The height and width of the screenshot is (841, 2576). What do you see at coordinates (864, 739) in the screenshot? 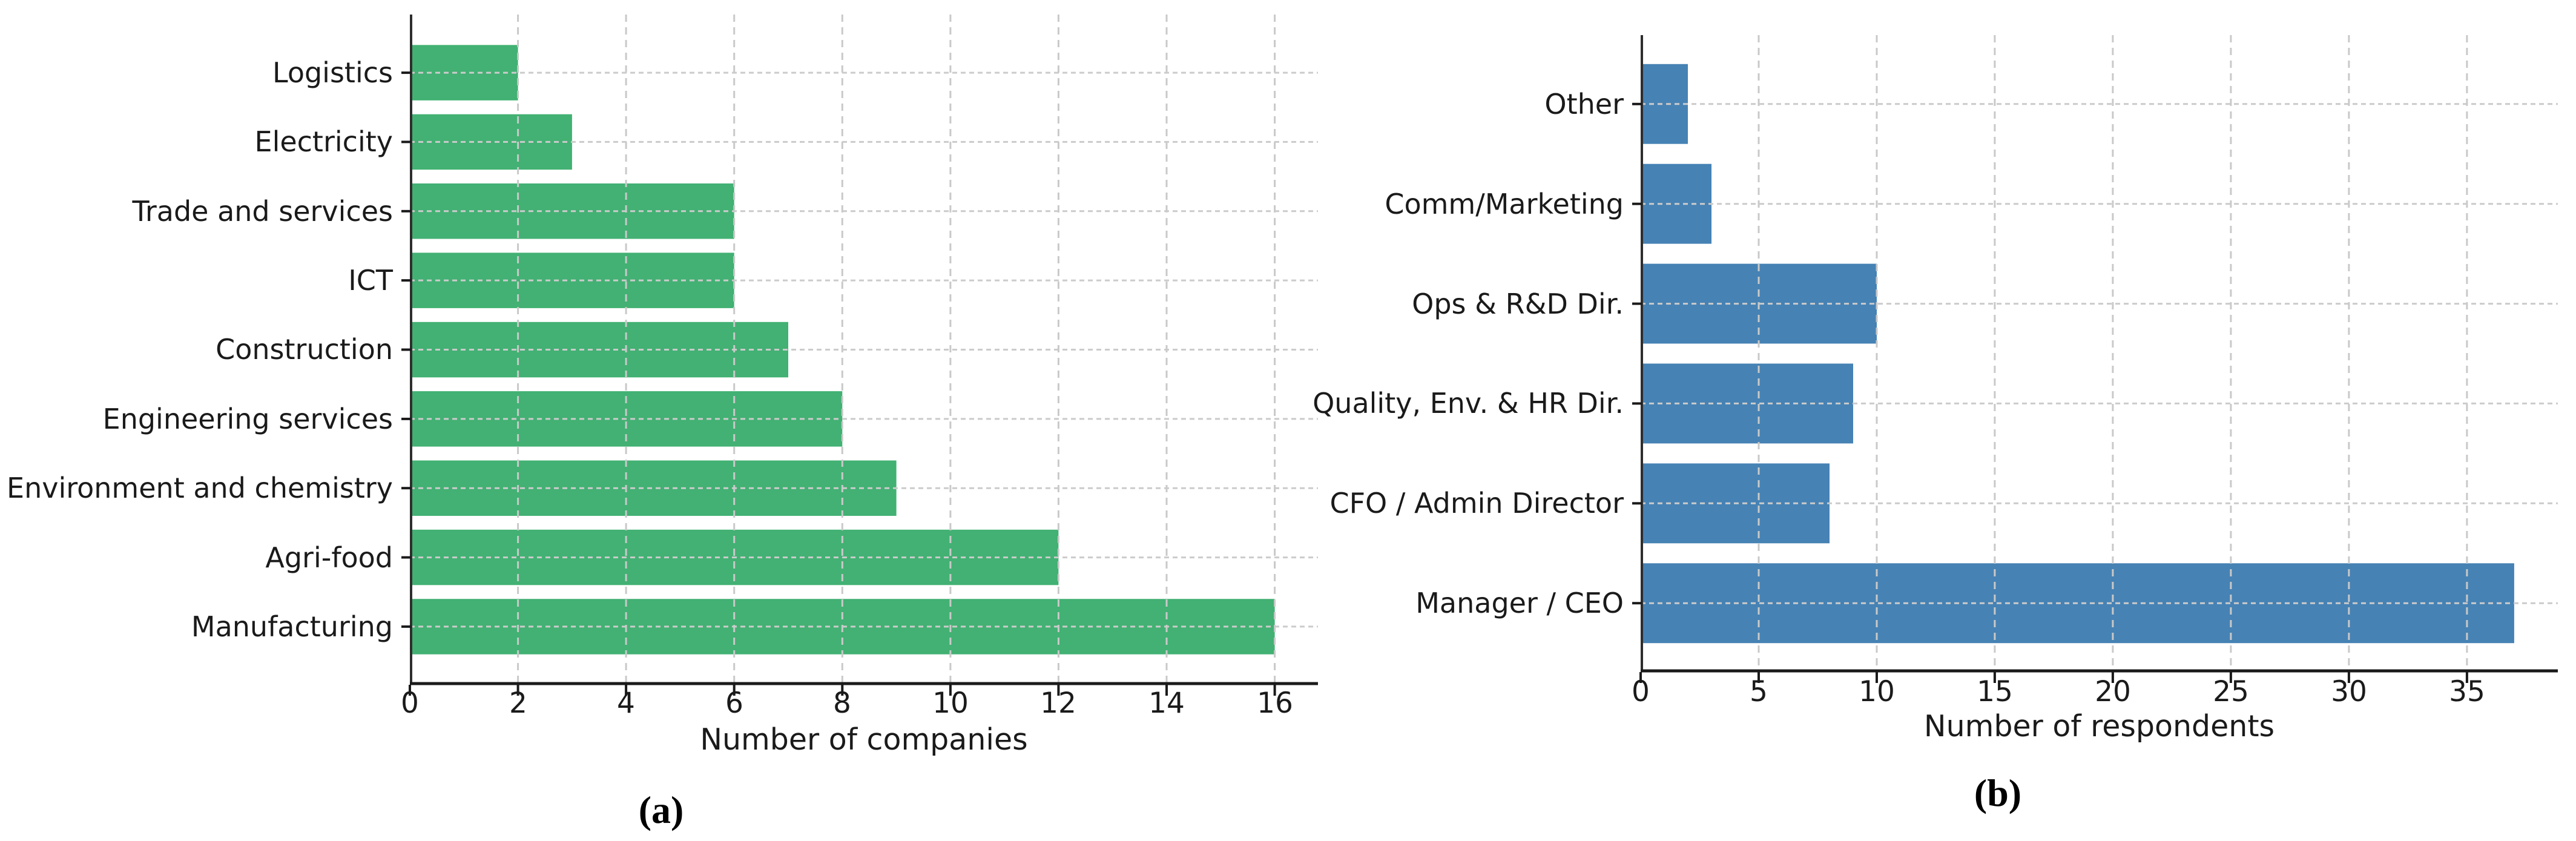
I see `x-axis-title-companies: Number of companies` at bounding box center [864, 739].